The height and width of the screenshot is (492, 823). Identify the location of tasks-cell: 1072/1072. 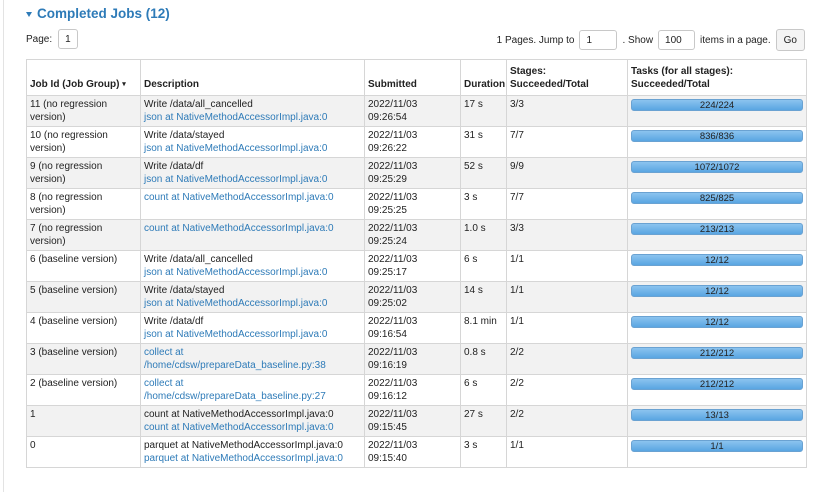
(717, 173).